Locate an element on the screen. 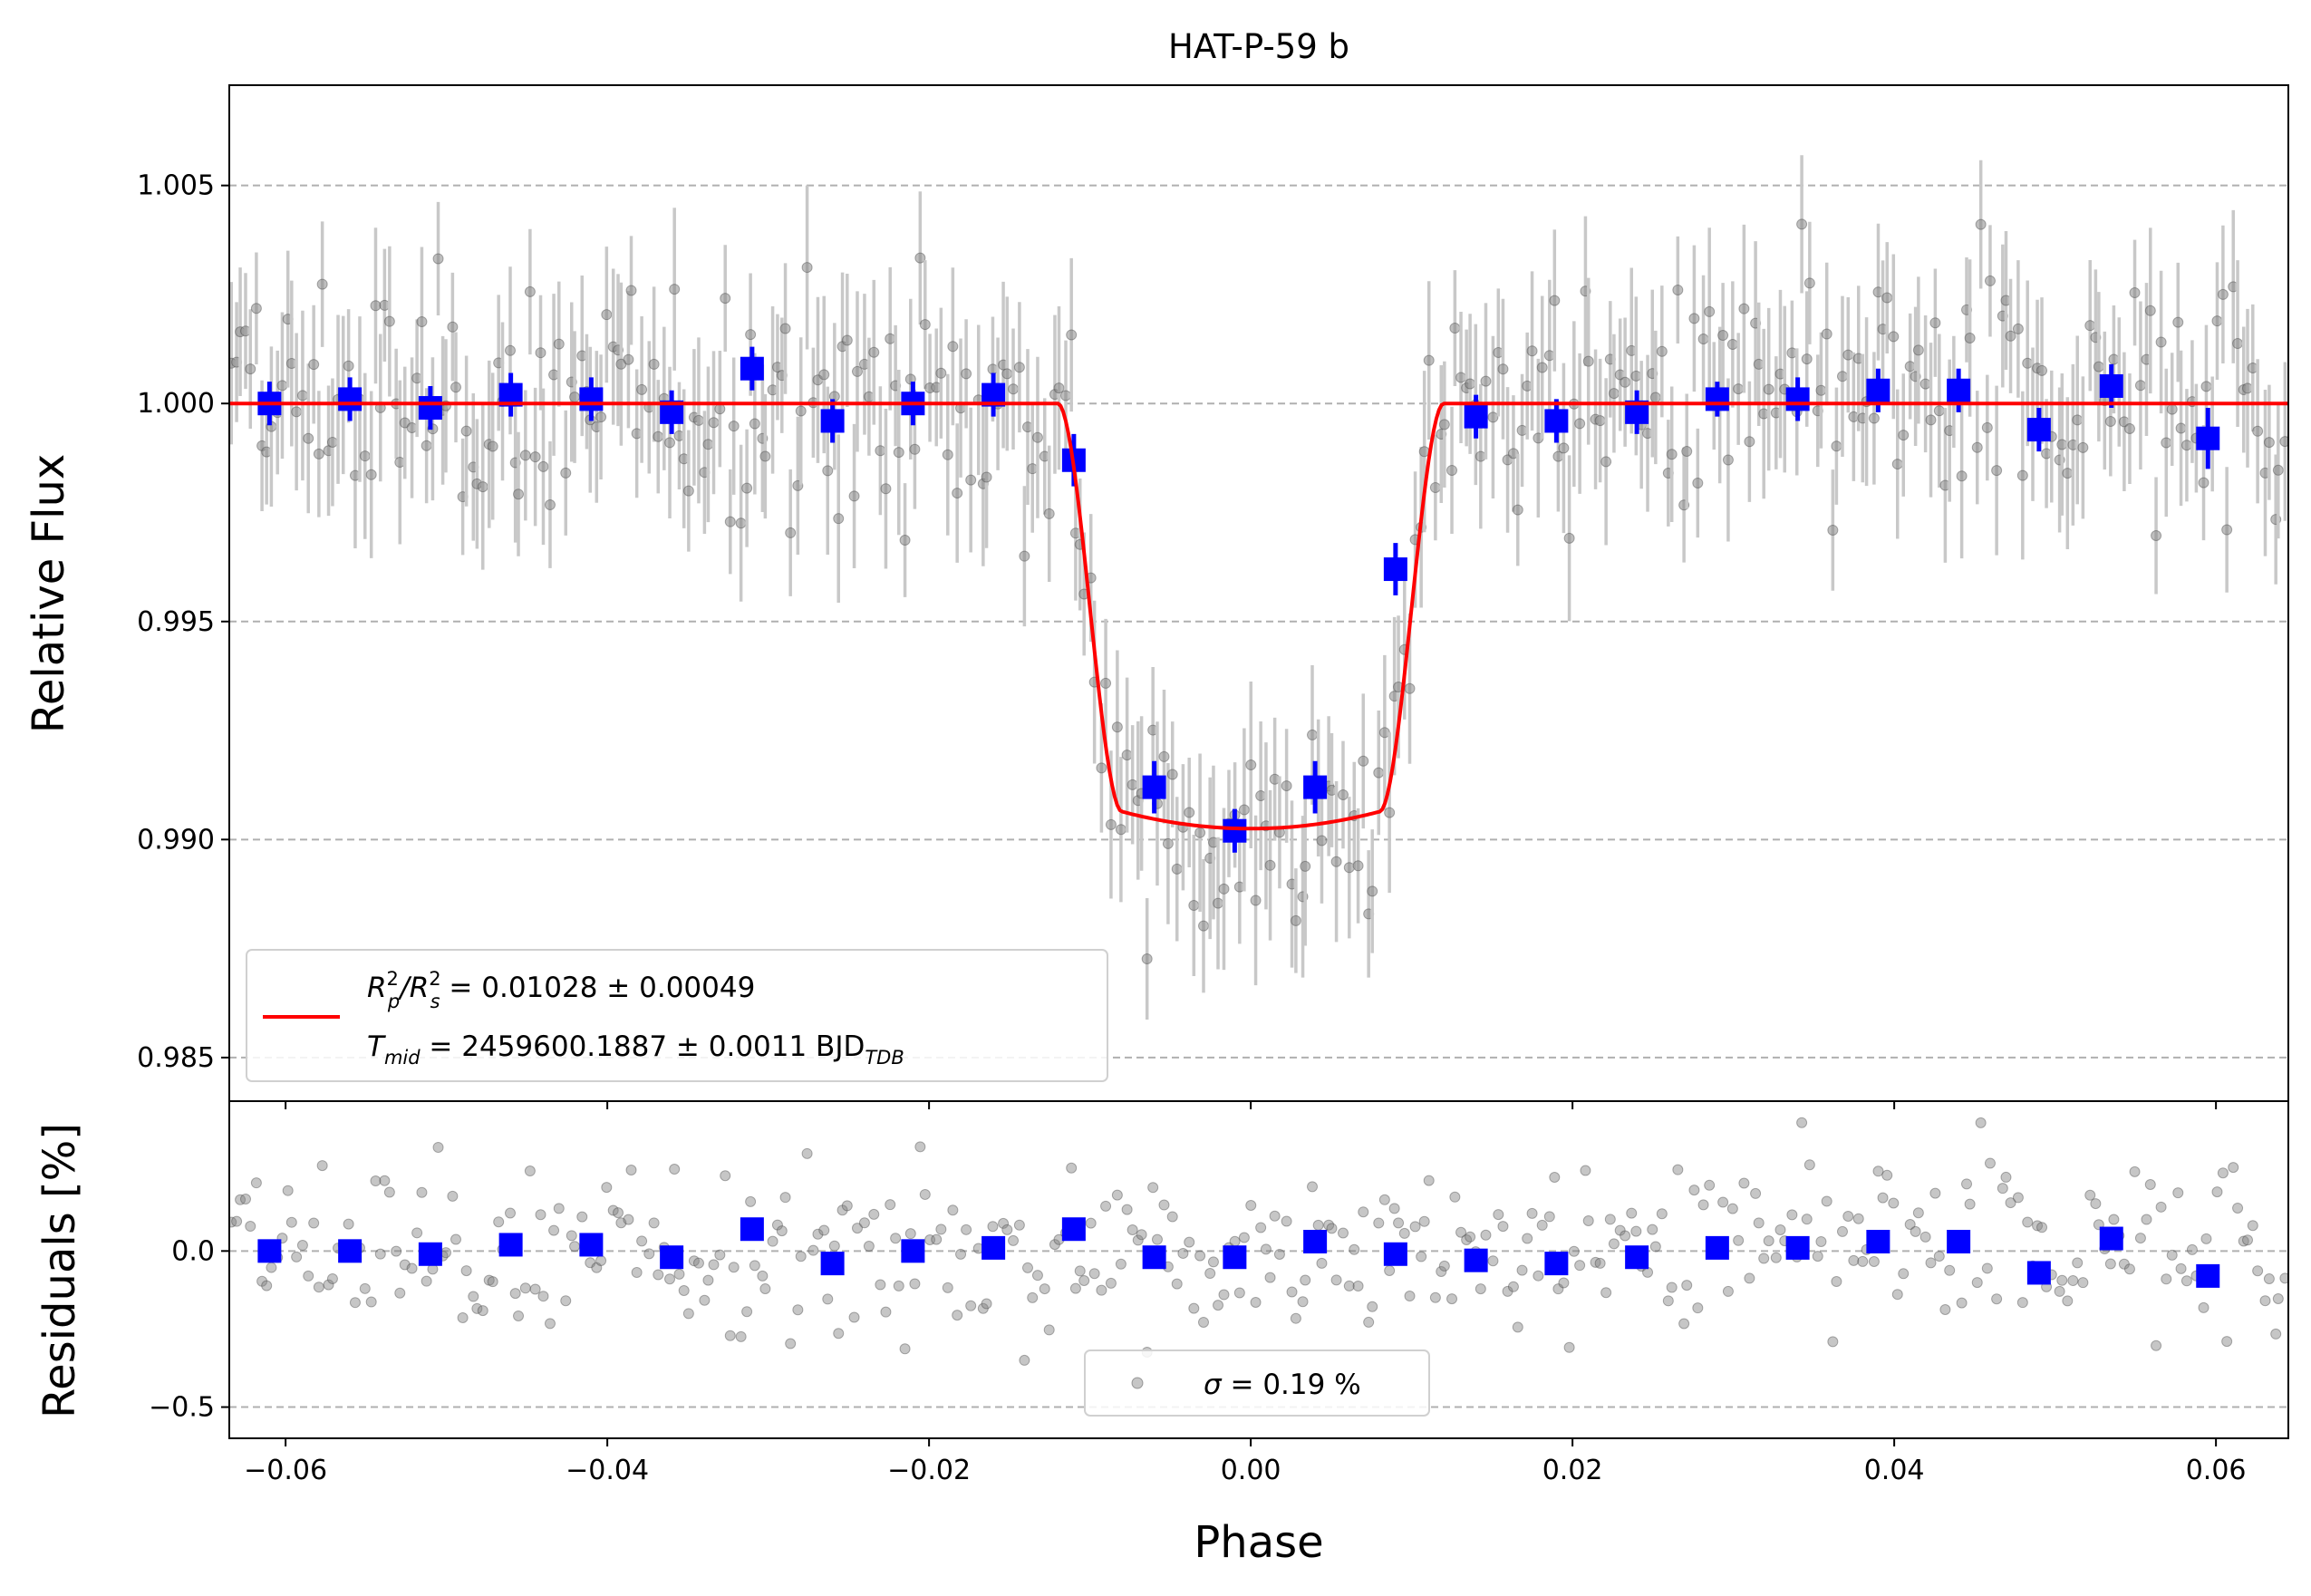 The width and height of the screenshot is (2311, 1596). flux-y-tick-label: 1.000 is located at coordinates (176, 404).